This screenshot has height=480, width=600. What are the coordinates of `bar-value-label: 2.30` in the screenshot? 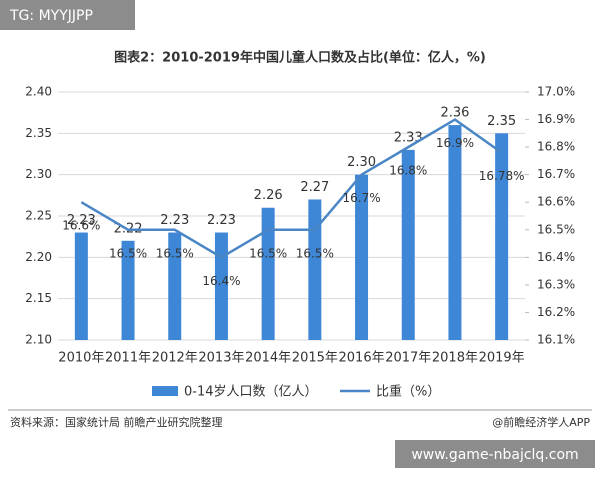 It's located at (361, 162).